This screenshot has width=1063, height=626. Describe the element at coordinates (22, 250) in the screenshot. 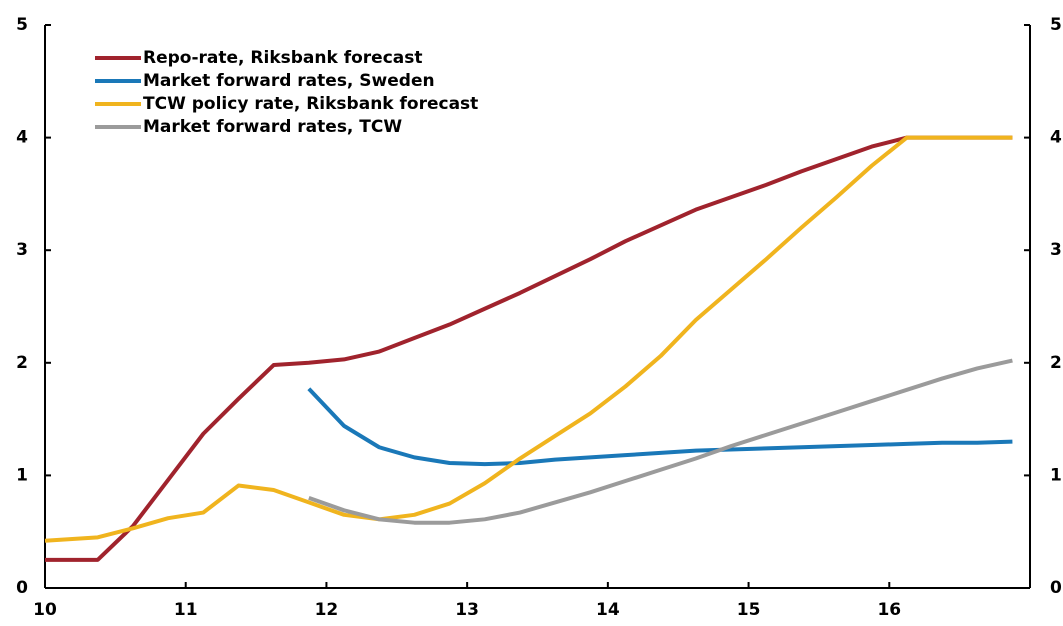

I see `y-tick-label: 3` at that location.